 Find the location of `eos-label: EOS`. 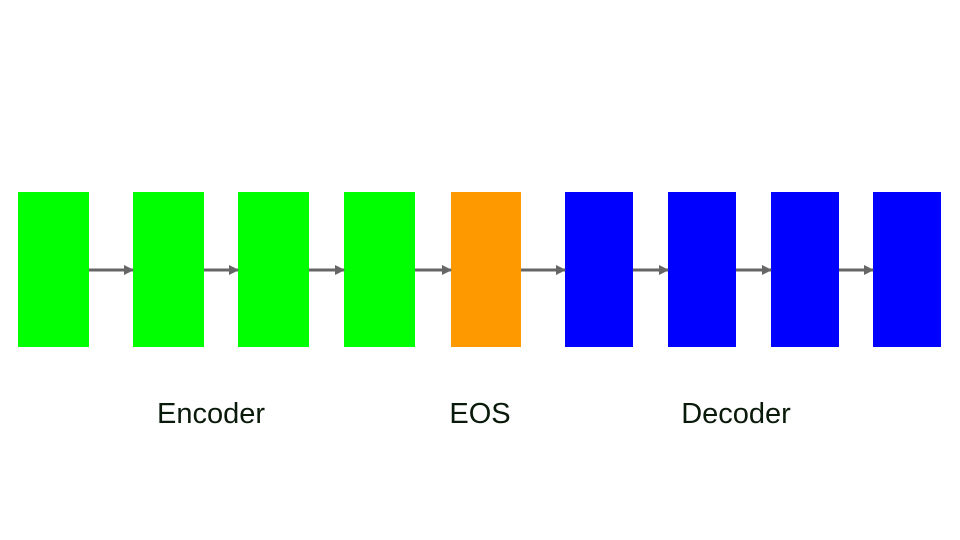

eos-label: EOS is located at coordinates (479, 414).